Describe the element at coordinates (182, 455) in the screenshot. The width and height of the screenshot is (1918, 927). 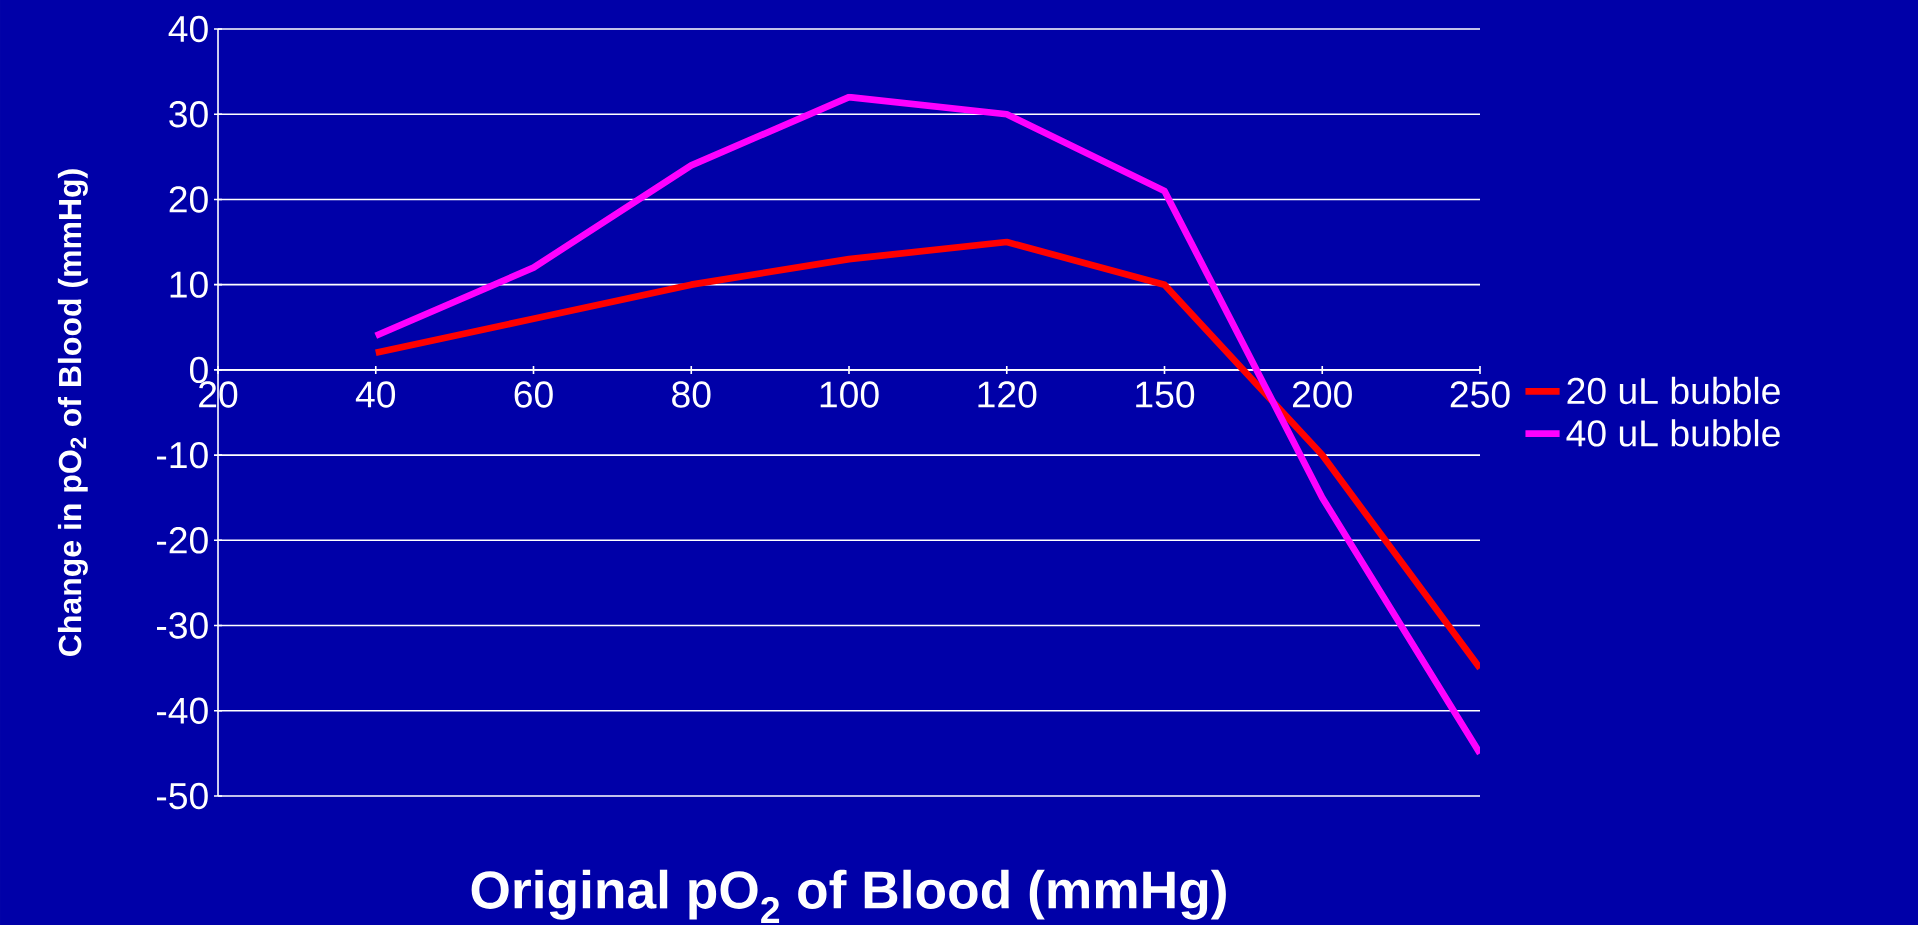
I see `y-tick-label: -10` at that location.